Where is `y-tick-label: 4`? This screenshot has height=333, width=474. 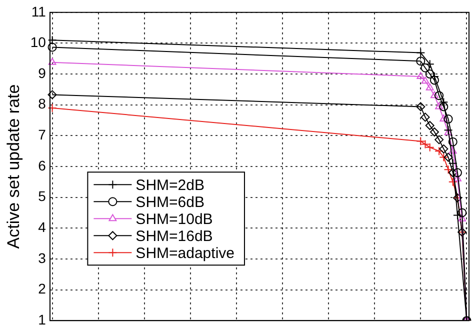 y-tick-label: 4 is located at coordinates (42, 227).